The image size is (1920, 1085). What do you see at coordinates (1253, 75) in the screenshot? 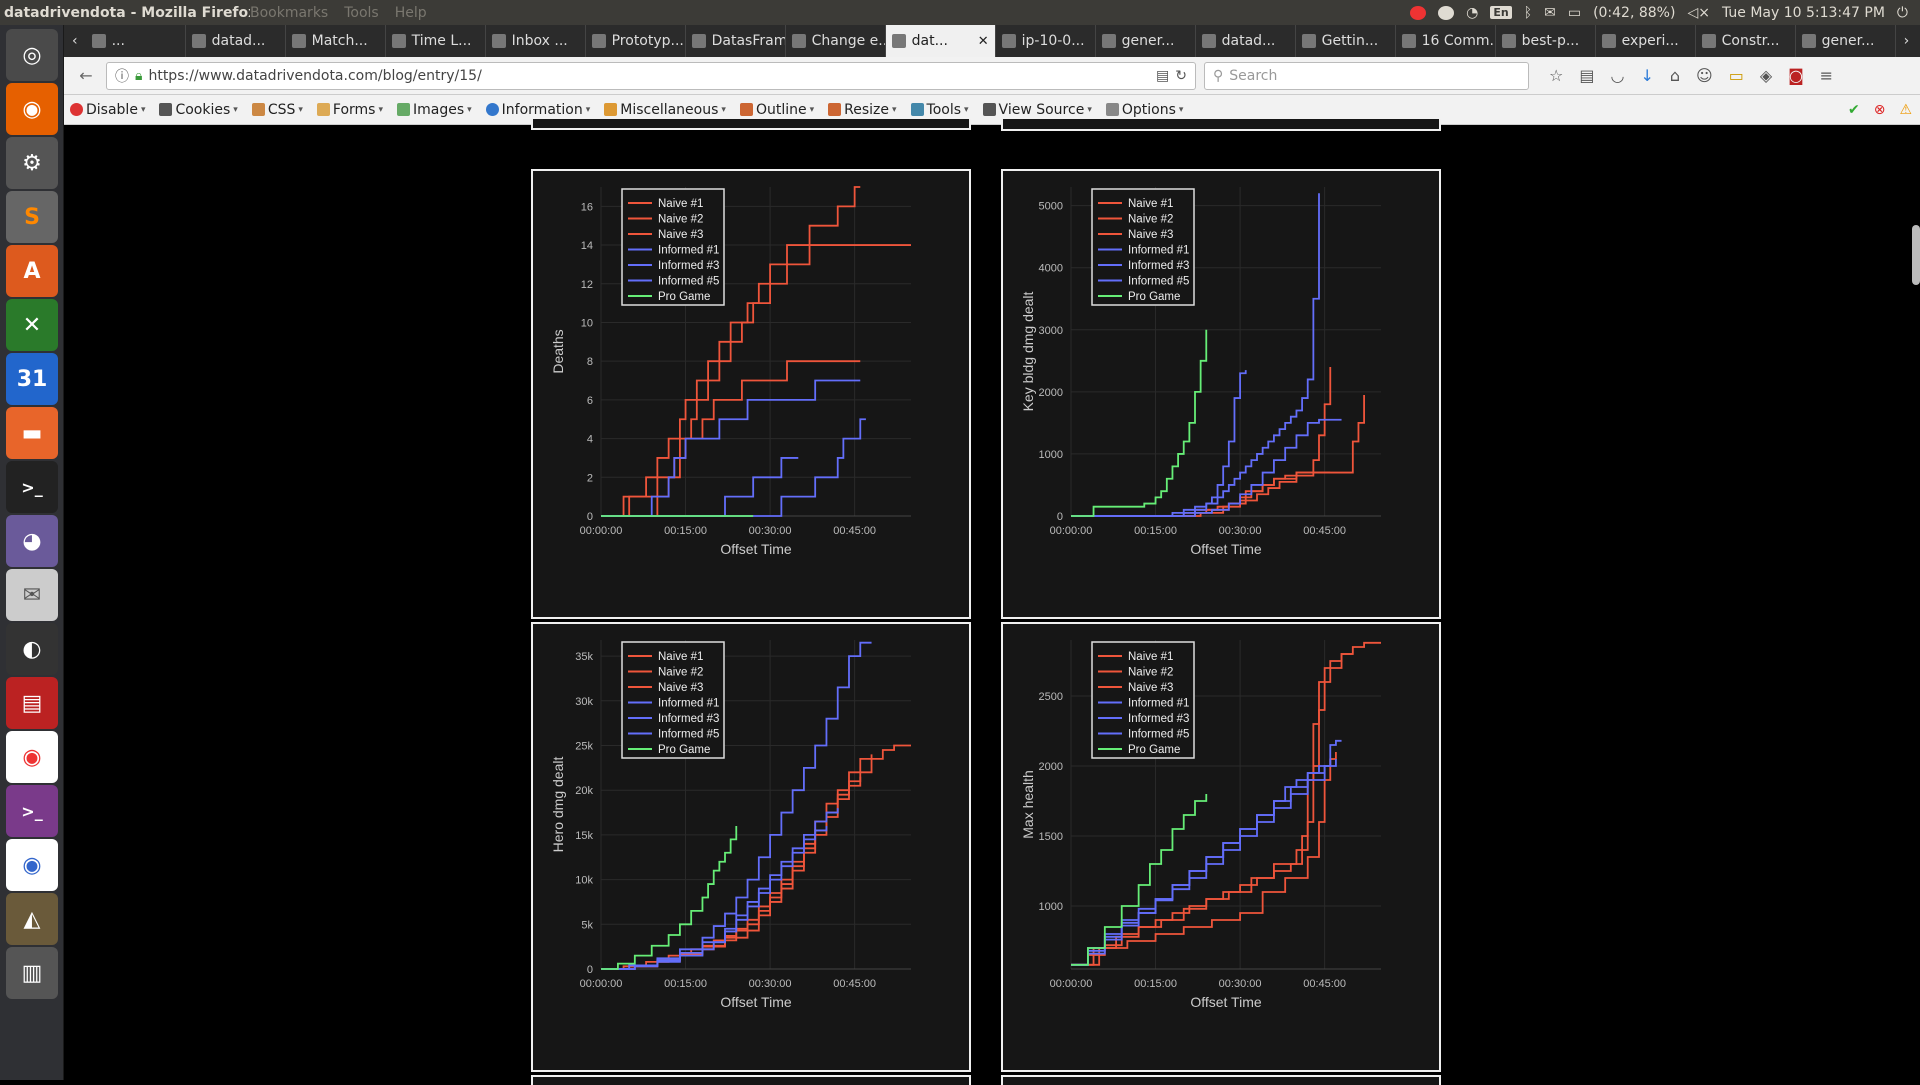
I see `search-input: Search` at bounding box center [1253, 75].